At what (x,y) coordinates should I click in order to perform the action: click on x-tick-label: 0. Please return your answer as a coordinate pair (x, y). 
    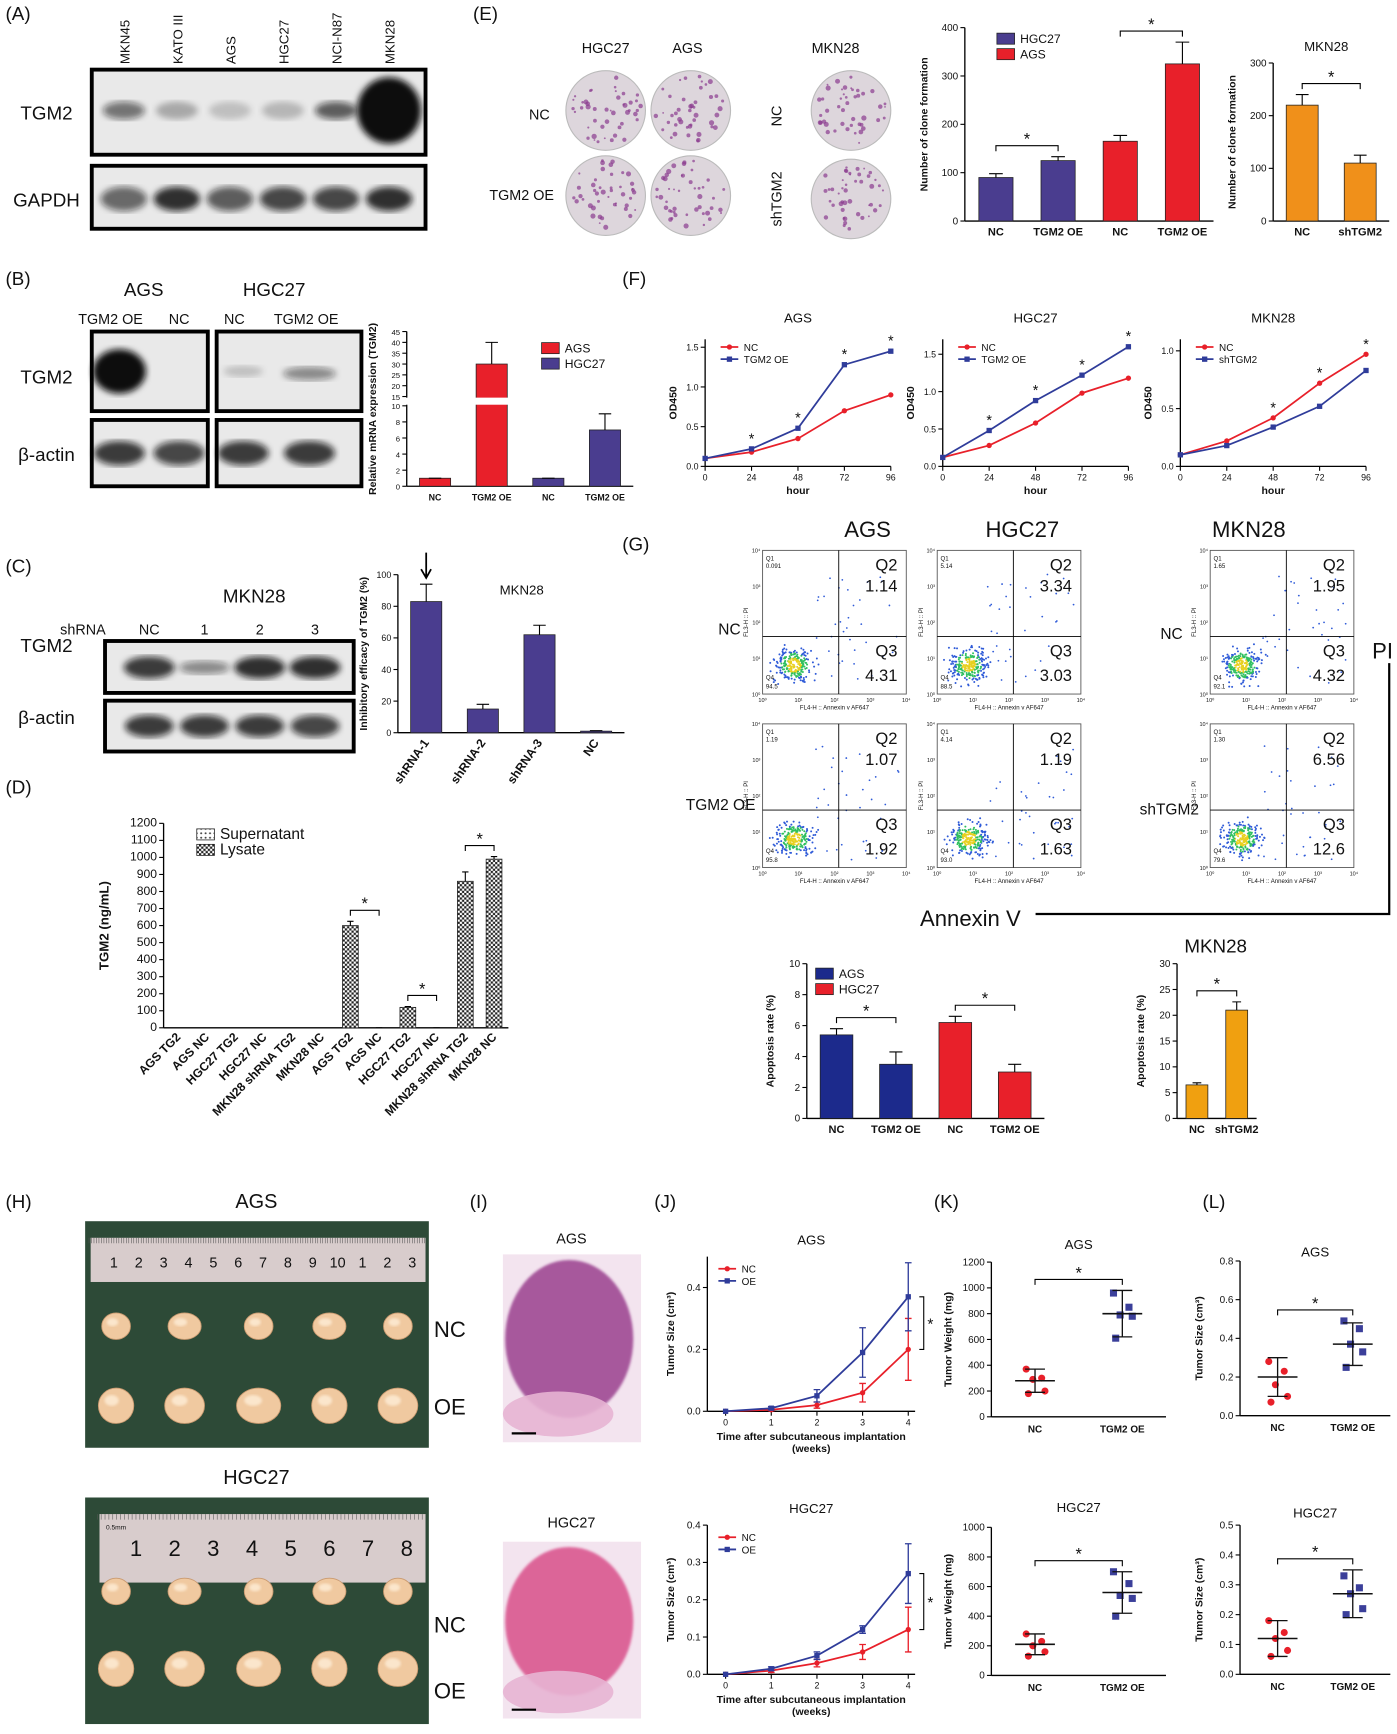
    Looking at the image, I should click on (725, 1423).